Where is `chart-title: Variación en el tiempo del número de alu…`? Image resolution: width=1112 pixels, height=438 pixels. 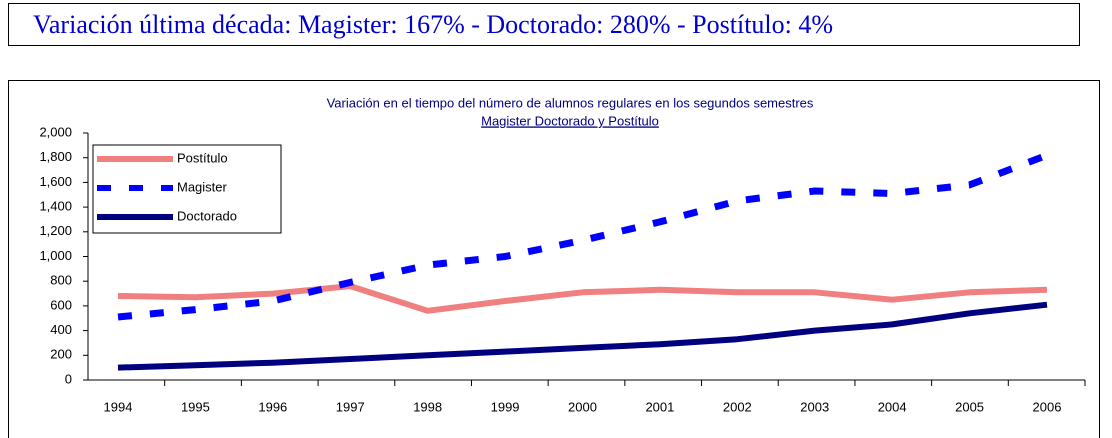 chart-title: Variación en el tiempo del número de alu… is located at coordinates (570, 102).